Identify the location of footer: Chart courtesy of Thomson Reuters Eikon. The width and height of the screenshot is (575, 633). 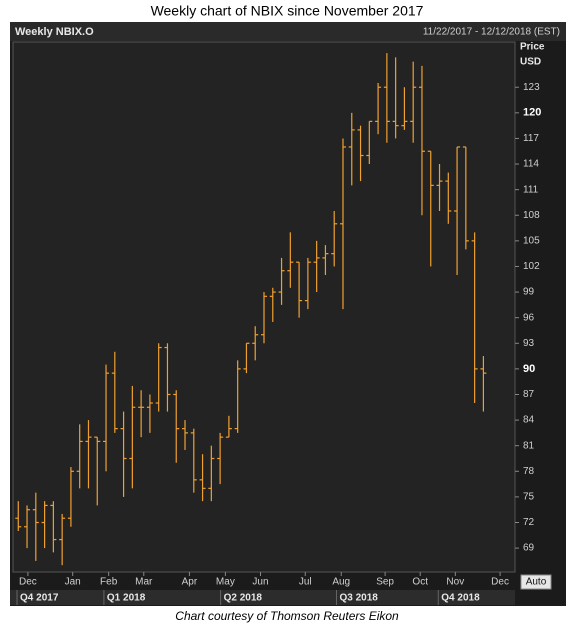
(287, 616).